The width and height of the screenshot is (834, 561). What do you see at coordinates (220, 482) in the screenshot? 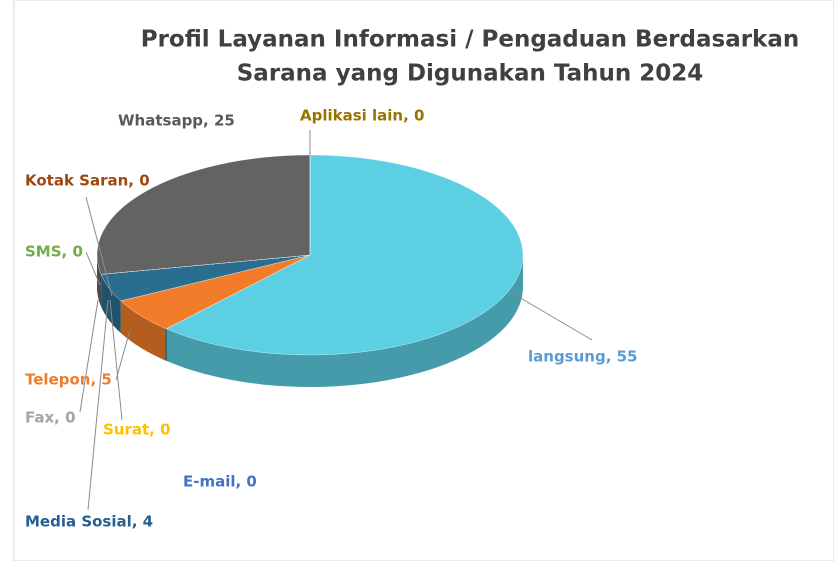
I see `data-label: E-mail, 0` at bounding box center [220, 482].